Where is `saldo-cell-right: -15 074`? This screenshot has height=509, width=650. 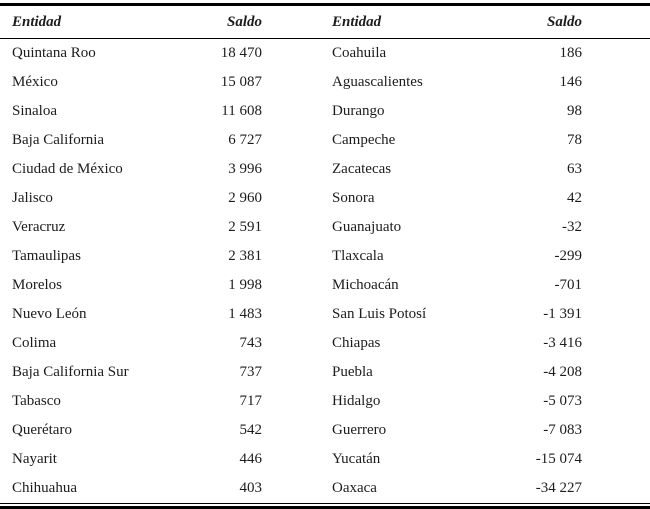 saldo-cell-right: -15 074 is located at coordinates (558, 459).